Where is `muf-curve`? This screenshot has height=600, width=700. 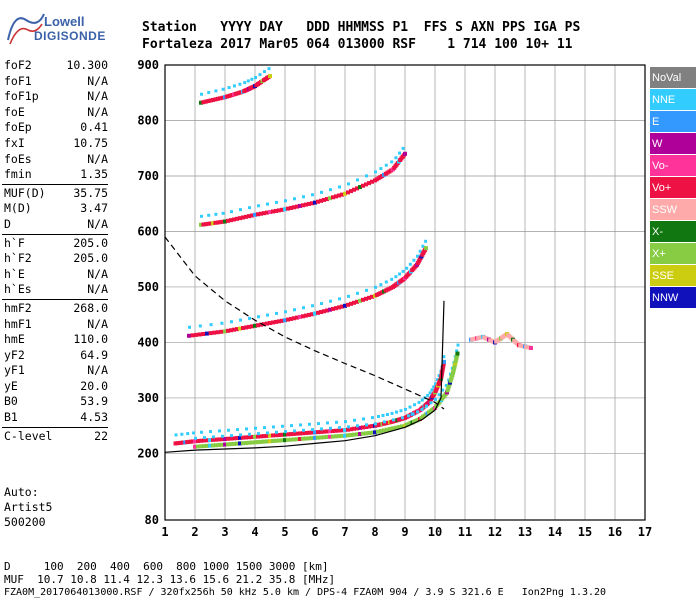 muf-curve is located at coordinates (304, 323).